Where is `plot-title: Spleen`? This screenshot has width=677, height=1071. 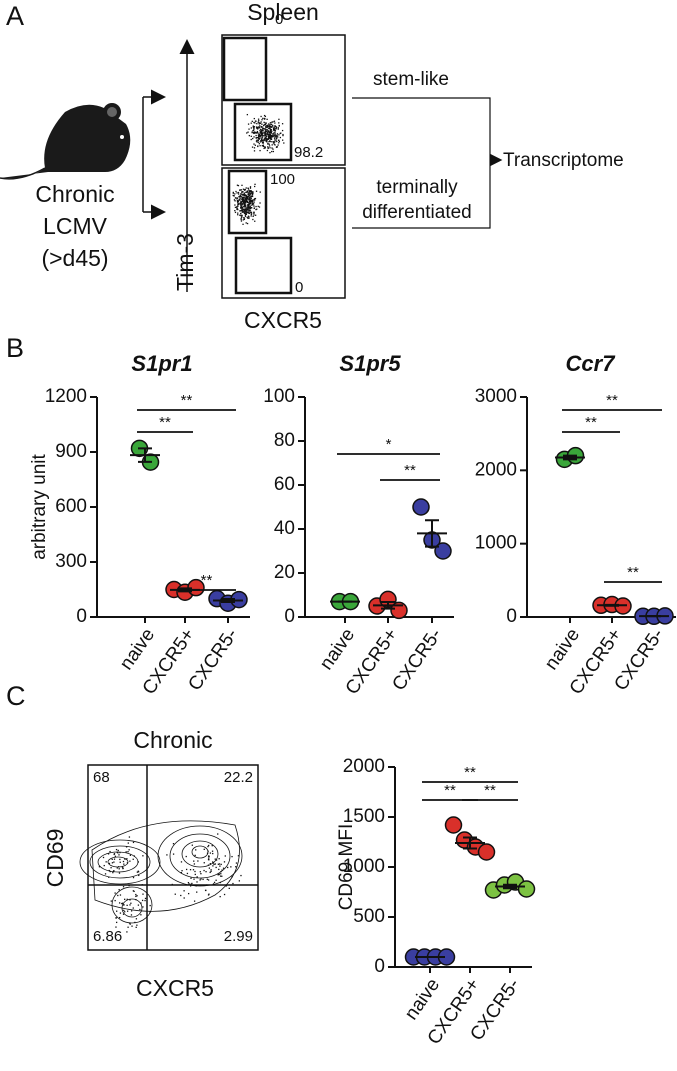
plot-title: Spleen is located at coordinates (283, 12).